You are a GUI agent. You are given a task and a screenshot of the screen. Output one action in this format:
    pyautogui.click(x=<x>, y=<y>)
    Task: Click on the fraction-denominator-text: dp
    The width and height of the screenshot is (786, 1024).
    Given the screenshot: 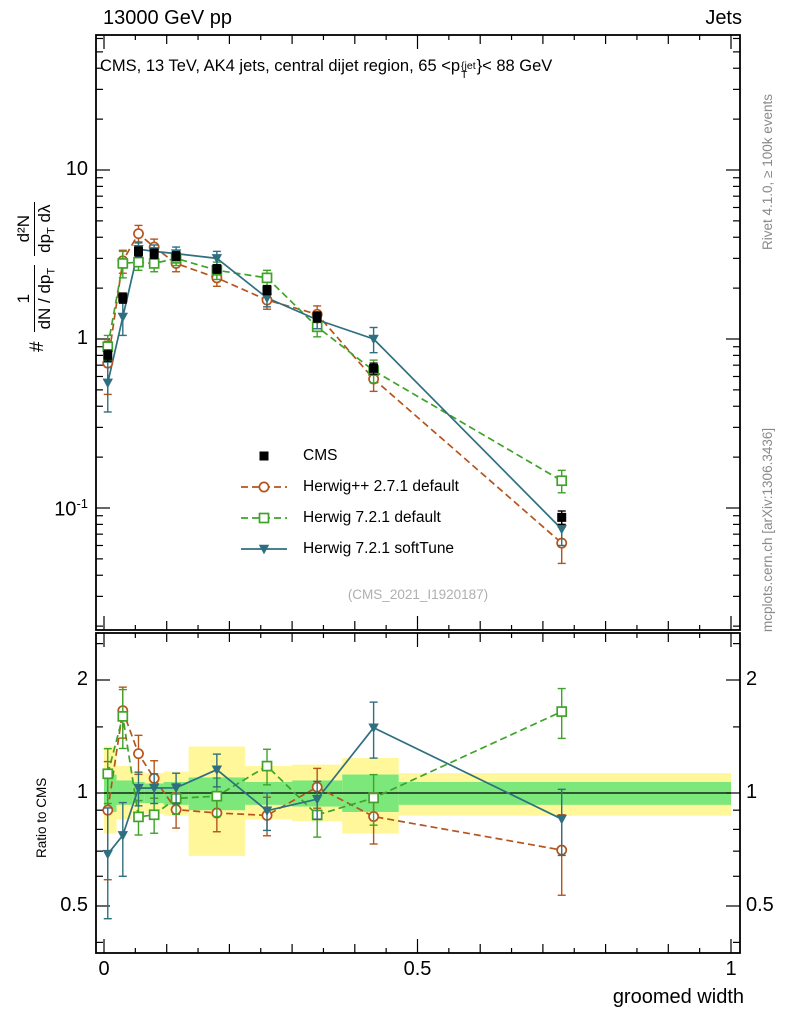 What is the action you would take?
    pyautogui.click(x=44, y=243)
    